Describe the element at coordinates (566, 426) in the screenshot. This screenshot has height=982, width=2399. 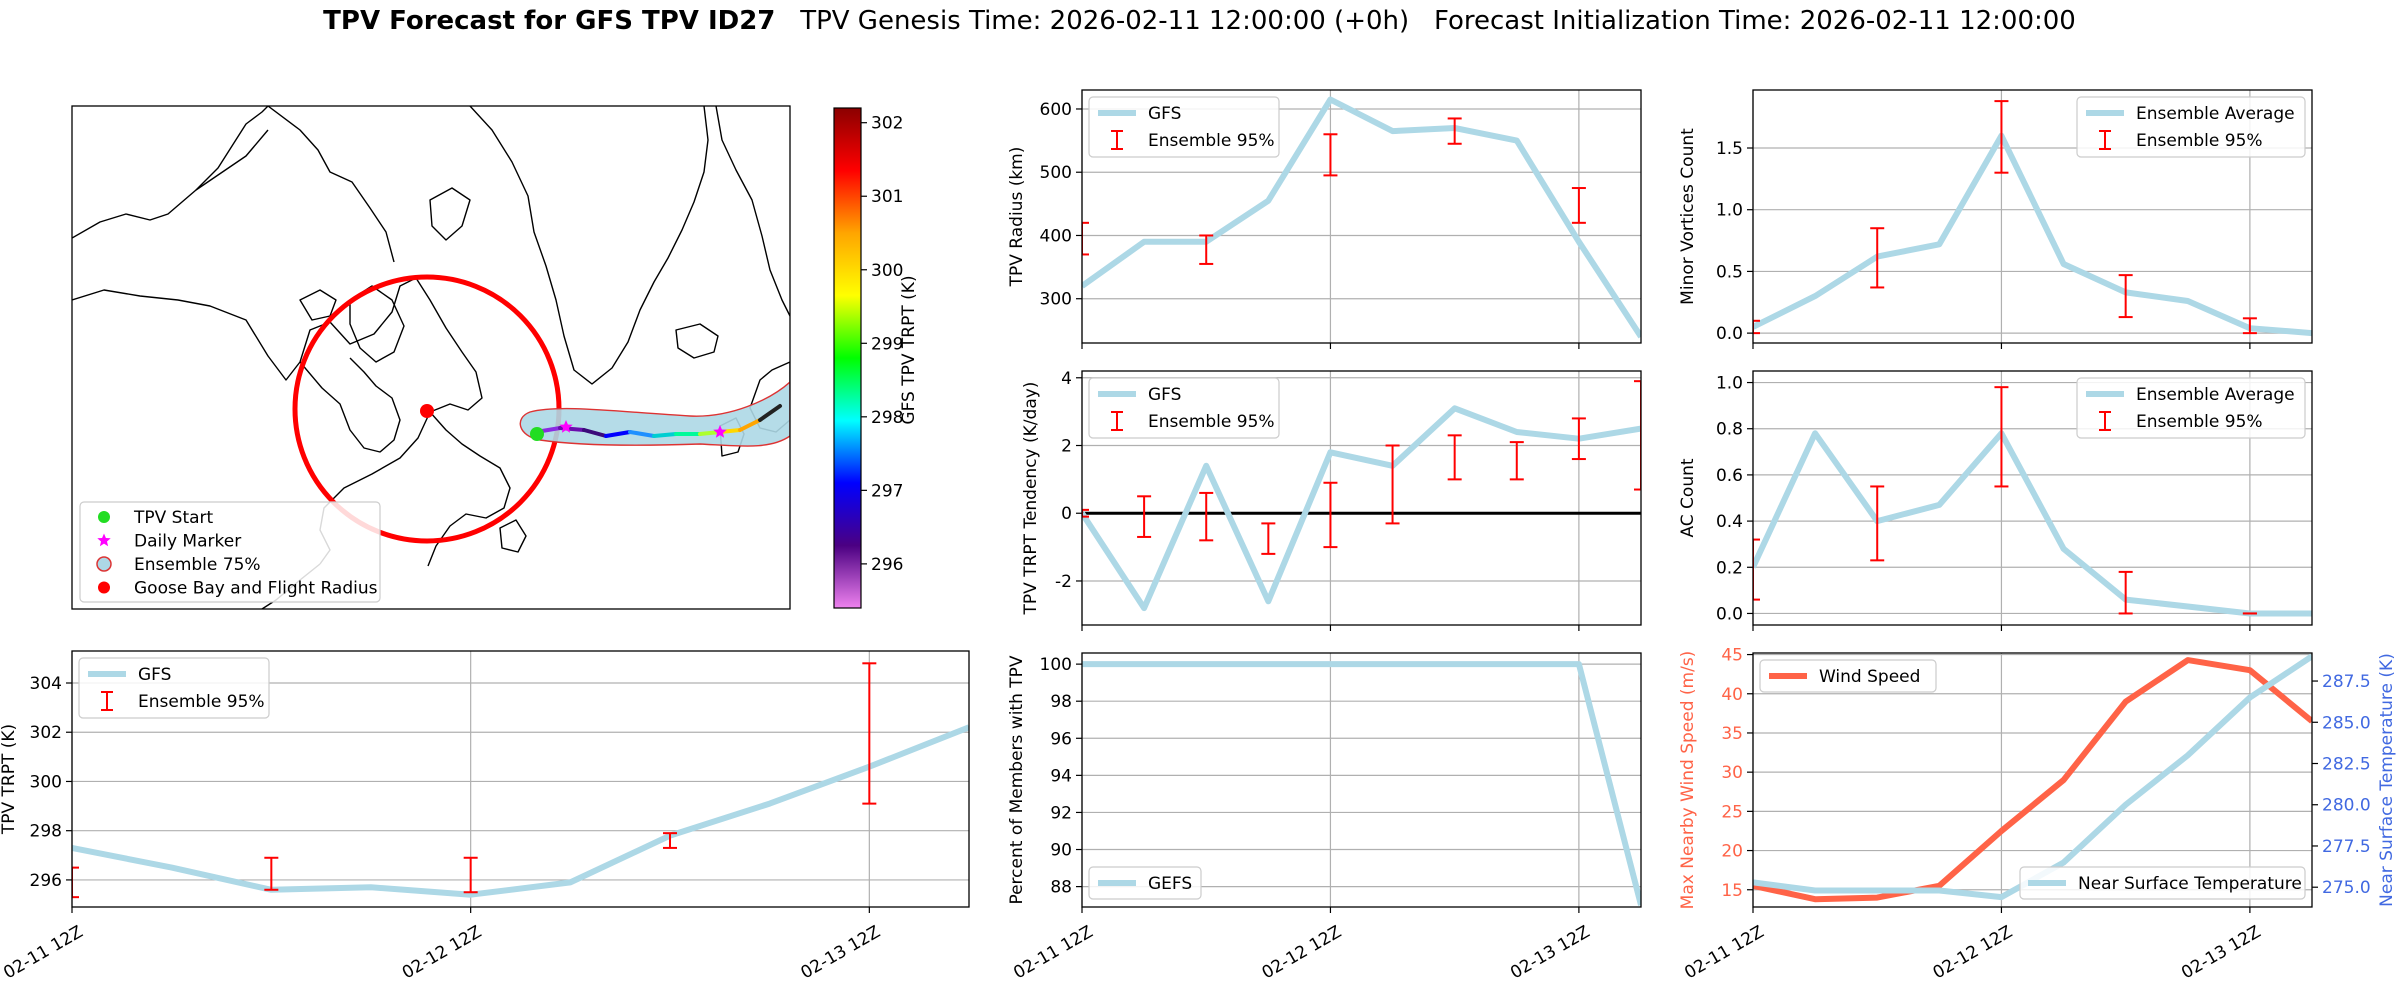
I see `daily-marker-star` at that location.